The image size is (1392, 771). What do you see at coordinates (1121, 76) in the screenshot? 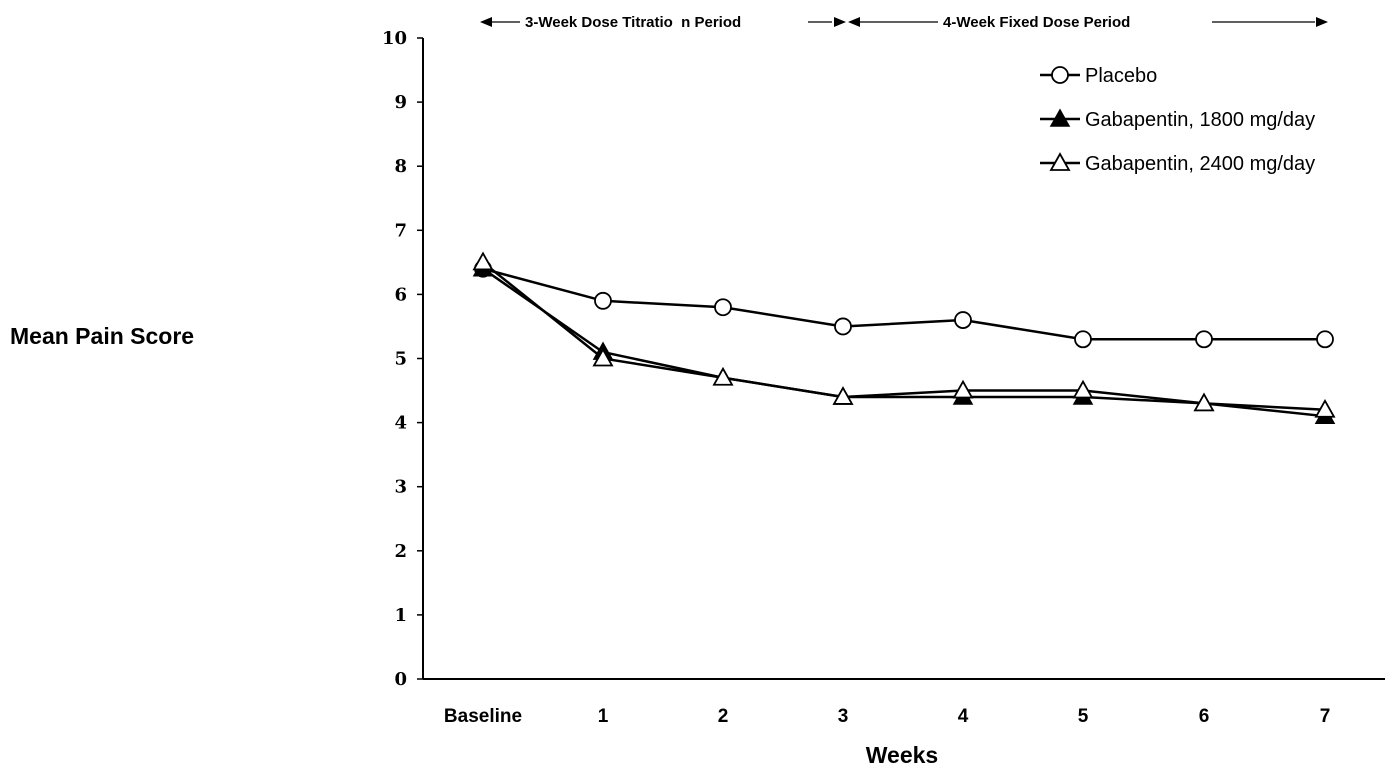
I see `legend-label: Placebo` at bounding box center [1121, 76].